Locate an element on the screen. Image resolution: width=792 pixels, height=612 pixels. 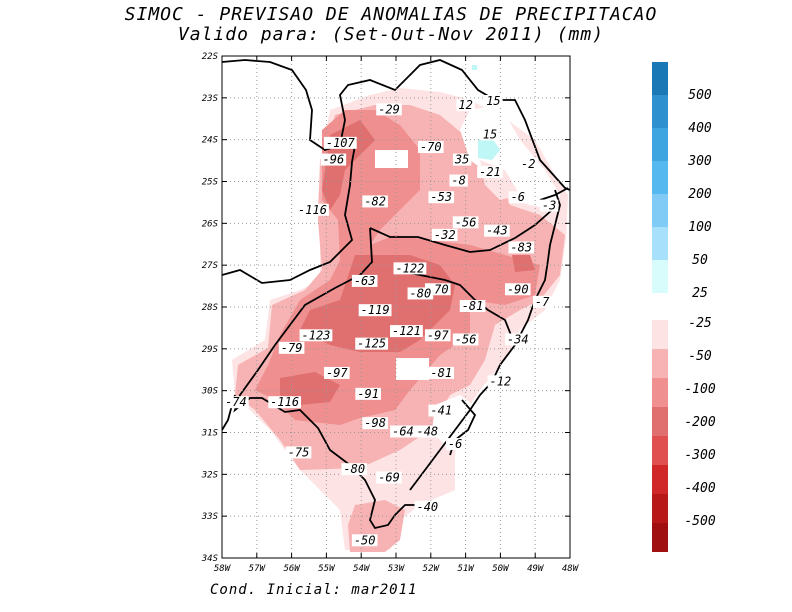
contour-label: -74 is located at coordinates (236, 402).